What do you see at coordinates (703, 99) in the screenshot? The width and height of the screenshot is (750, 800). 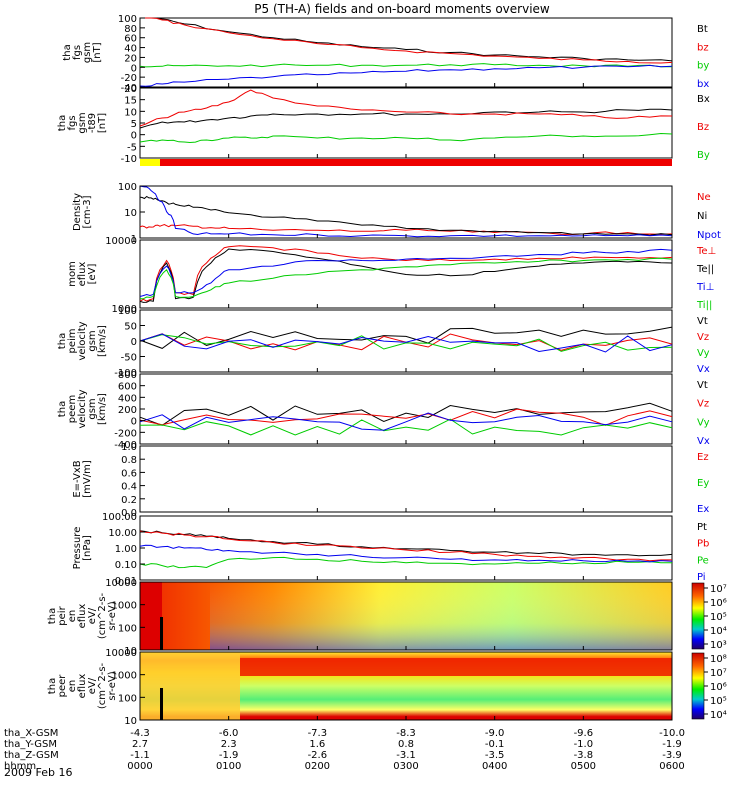 I see `legend-entry: Bx` at bounding box center [703, 99].